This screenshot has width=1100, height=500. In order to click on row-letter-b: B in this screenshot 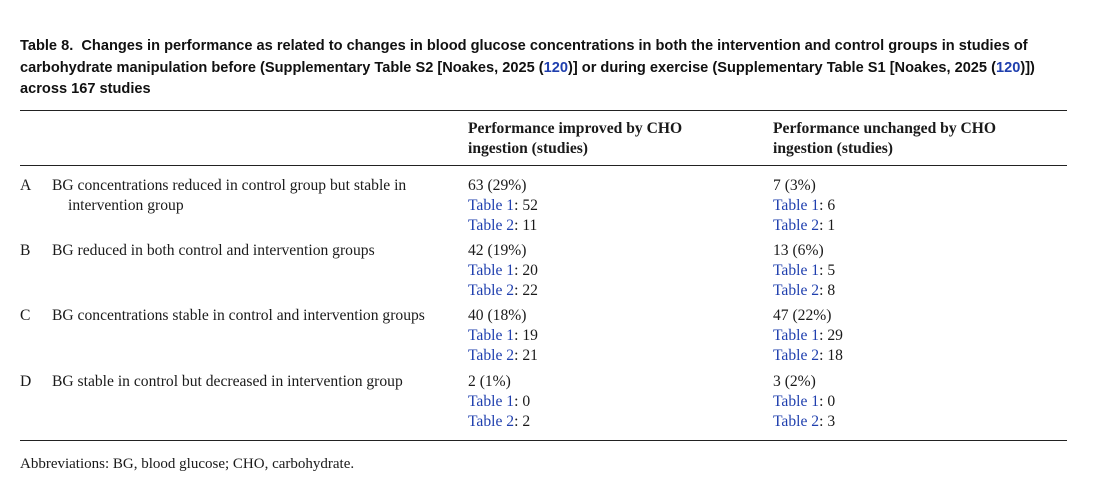, I will do `click(25, 250)`.